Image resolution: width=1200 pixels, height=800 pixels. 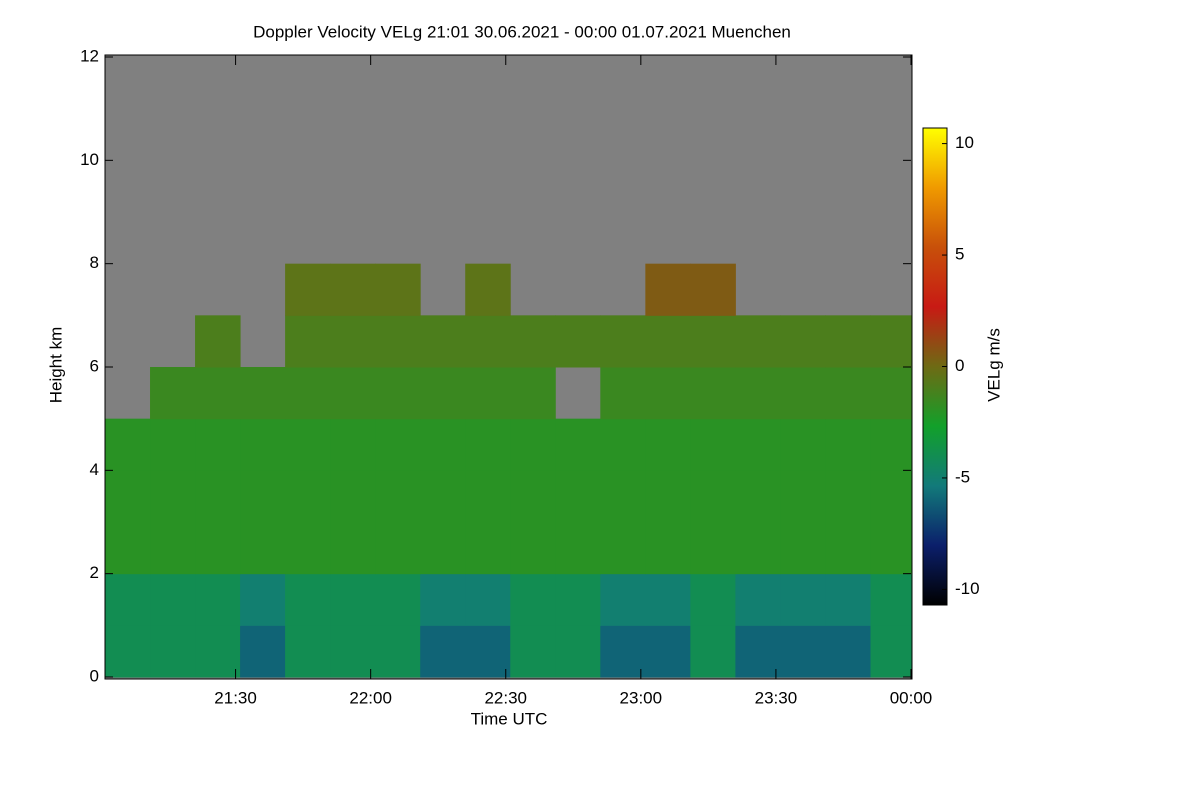 What do you see at coordinates (993, 365) in the screenshot?
I see `colorbar-label: VELg m/s` at bounding box center [993, 365].